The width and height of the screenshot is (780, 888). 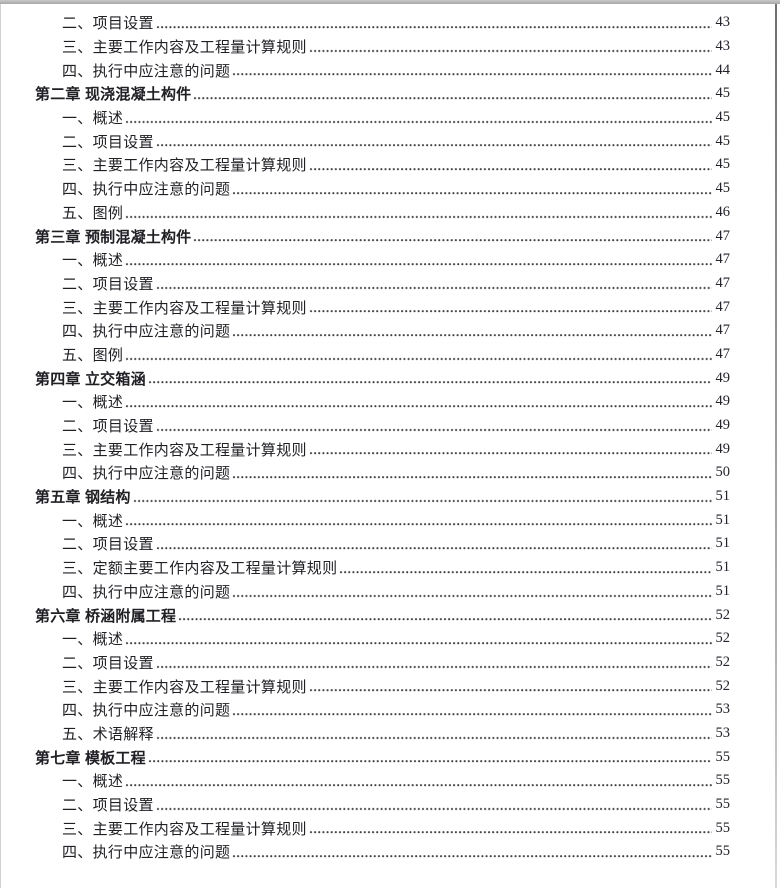 I want to click on toc-item-row: 二、项目设置 51, so click(x=382, y=544).